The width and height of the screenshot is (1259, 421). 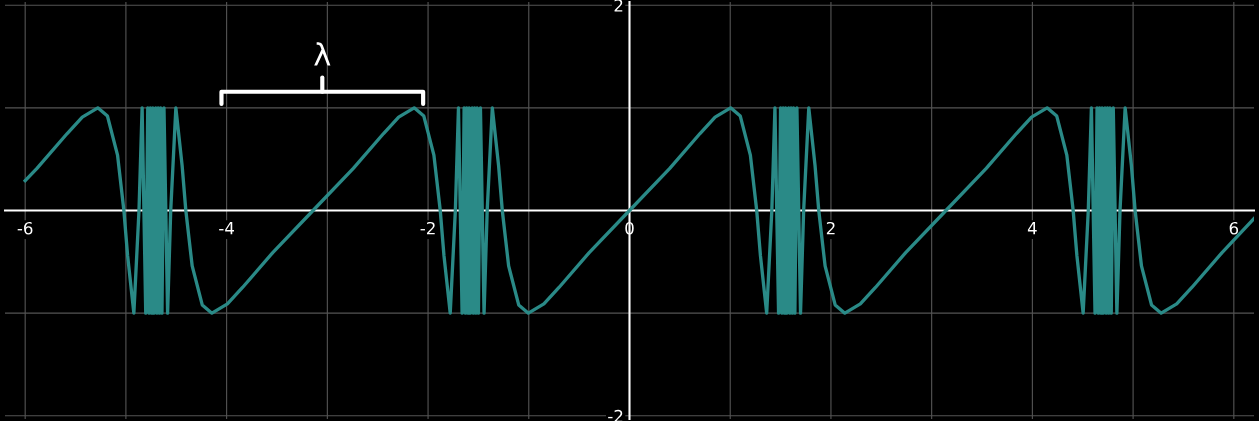 What do you see at coordinates (1234, 228) in the screenshot?
I see `x-tick-label: 6` at bounding box center [1234, 228].